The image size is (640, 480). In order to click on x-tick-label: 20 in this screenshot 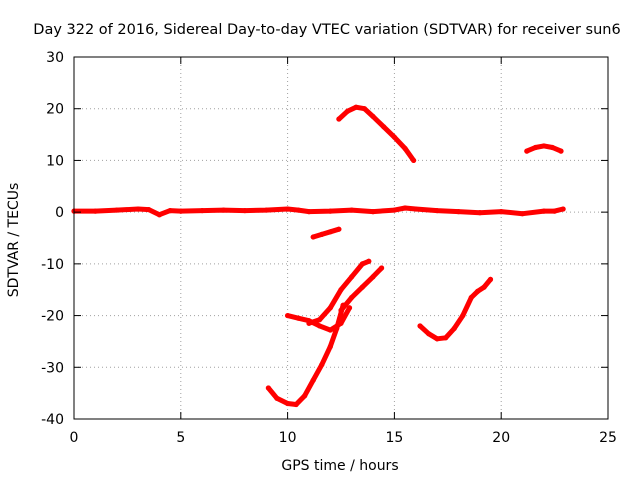, I will do `click(501, 438)`.